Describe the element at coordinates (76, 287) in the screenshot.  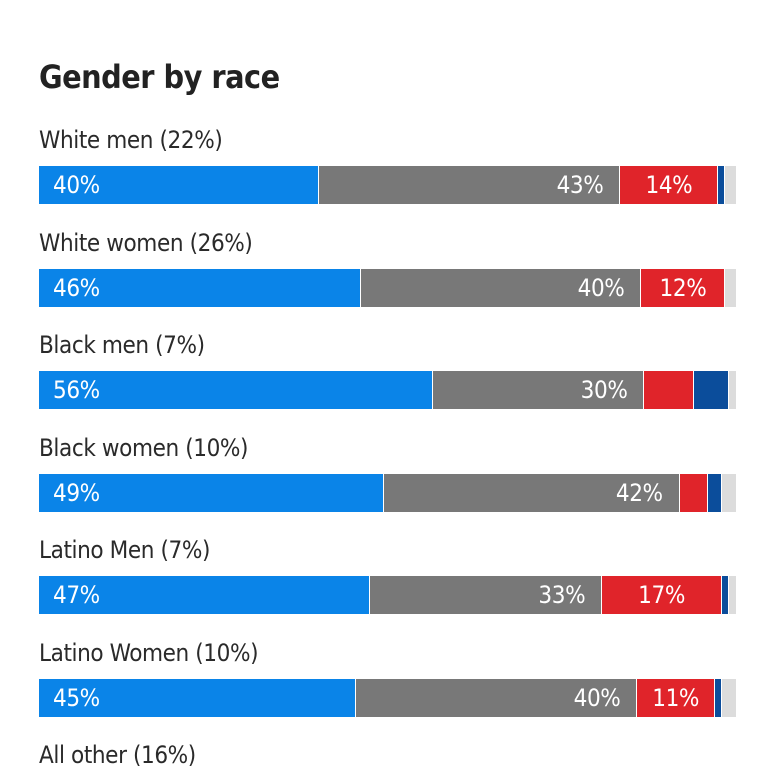
I see `data-label: 46%` at that location.